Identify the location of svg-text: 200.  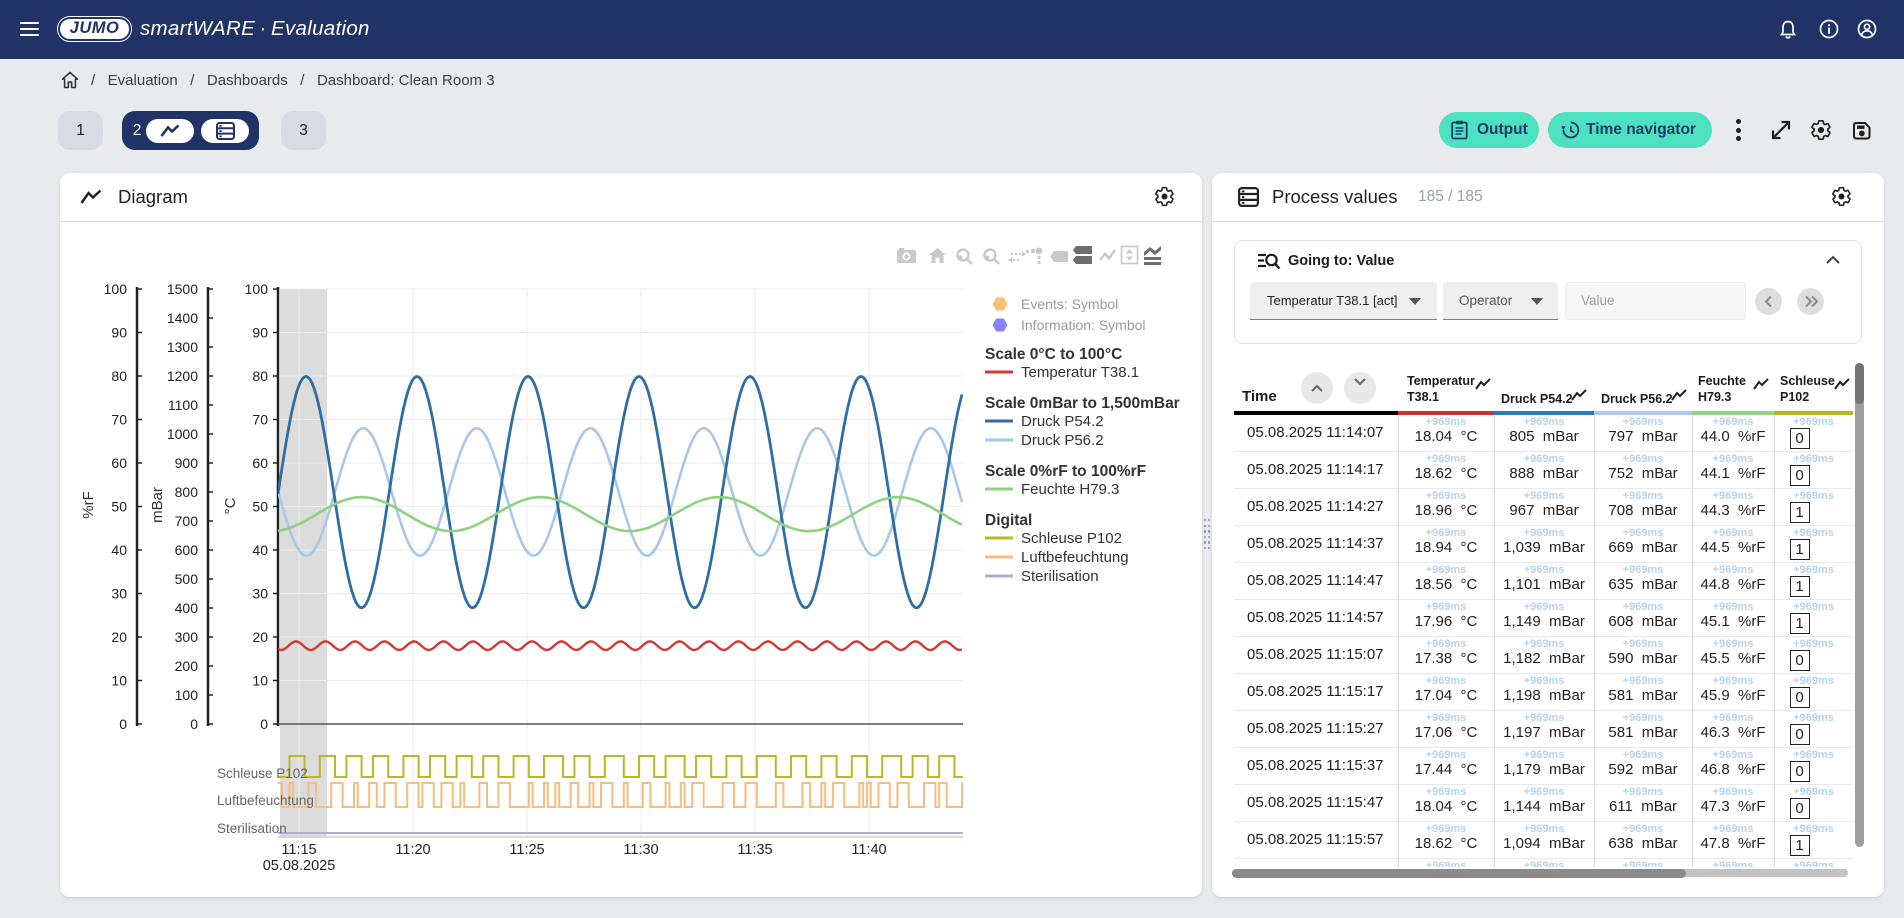
(187, 666).